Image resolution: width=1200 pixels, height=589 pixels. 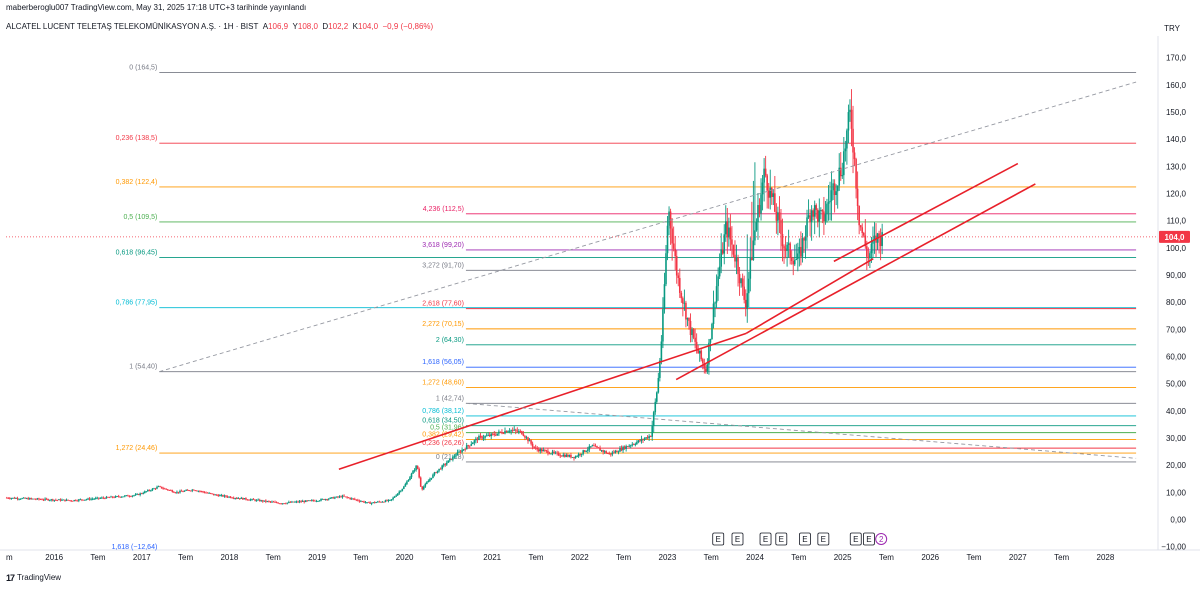 I want to click on fib-level-label: 0,786 (77,95), so click(x=137, y=303).